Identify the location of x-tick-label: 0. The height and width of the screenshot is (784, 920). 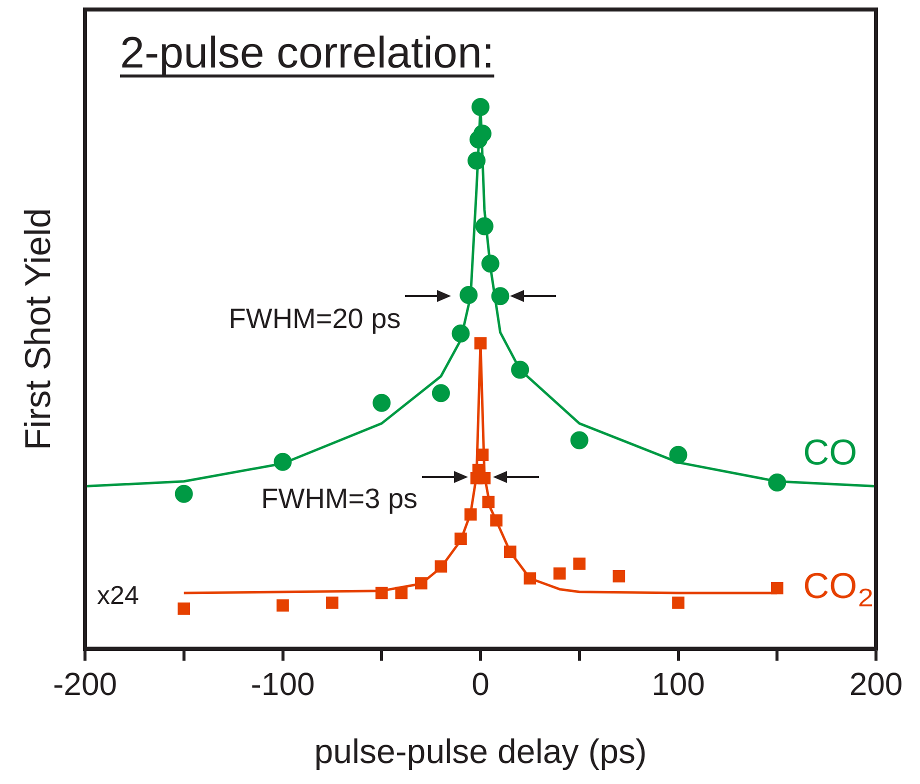
(481, 684).